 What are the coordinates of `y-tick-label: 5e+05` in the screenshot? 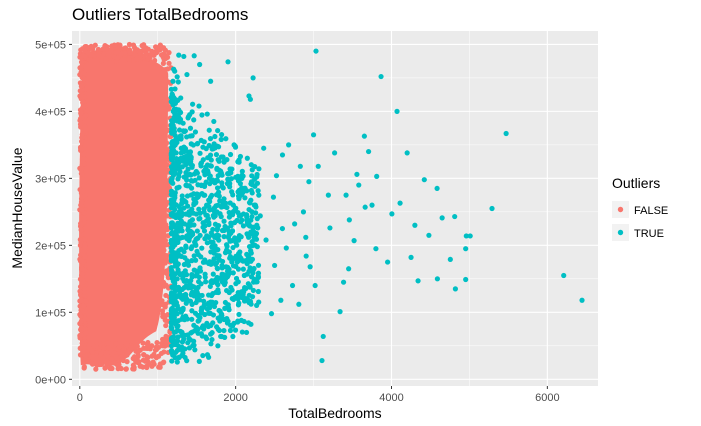 It's located at (50, 45).